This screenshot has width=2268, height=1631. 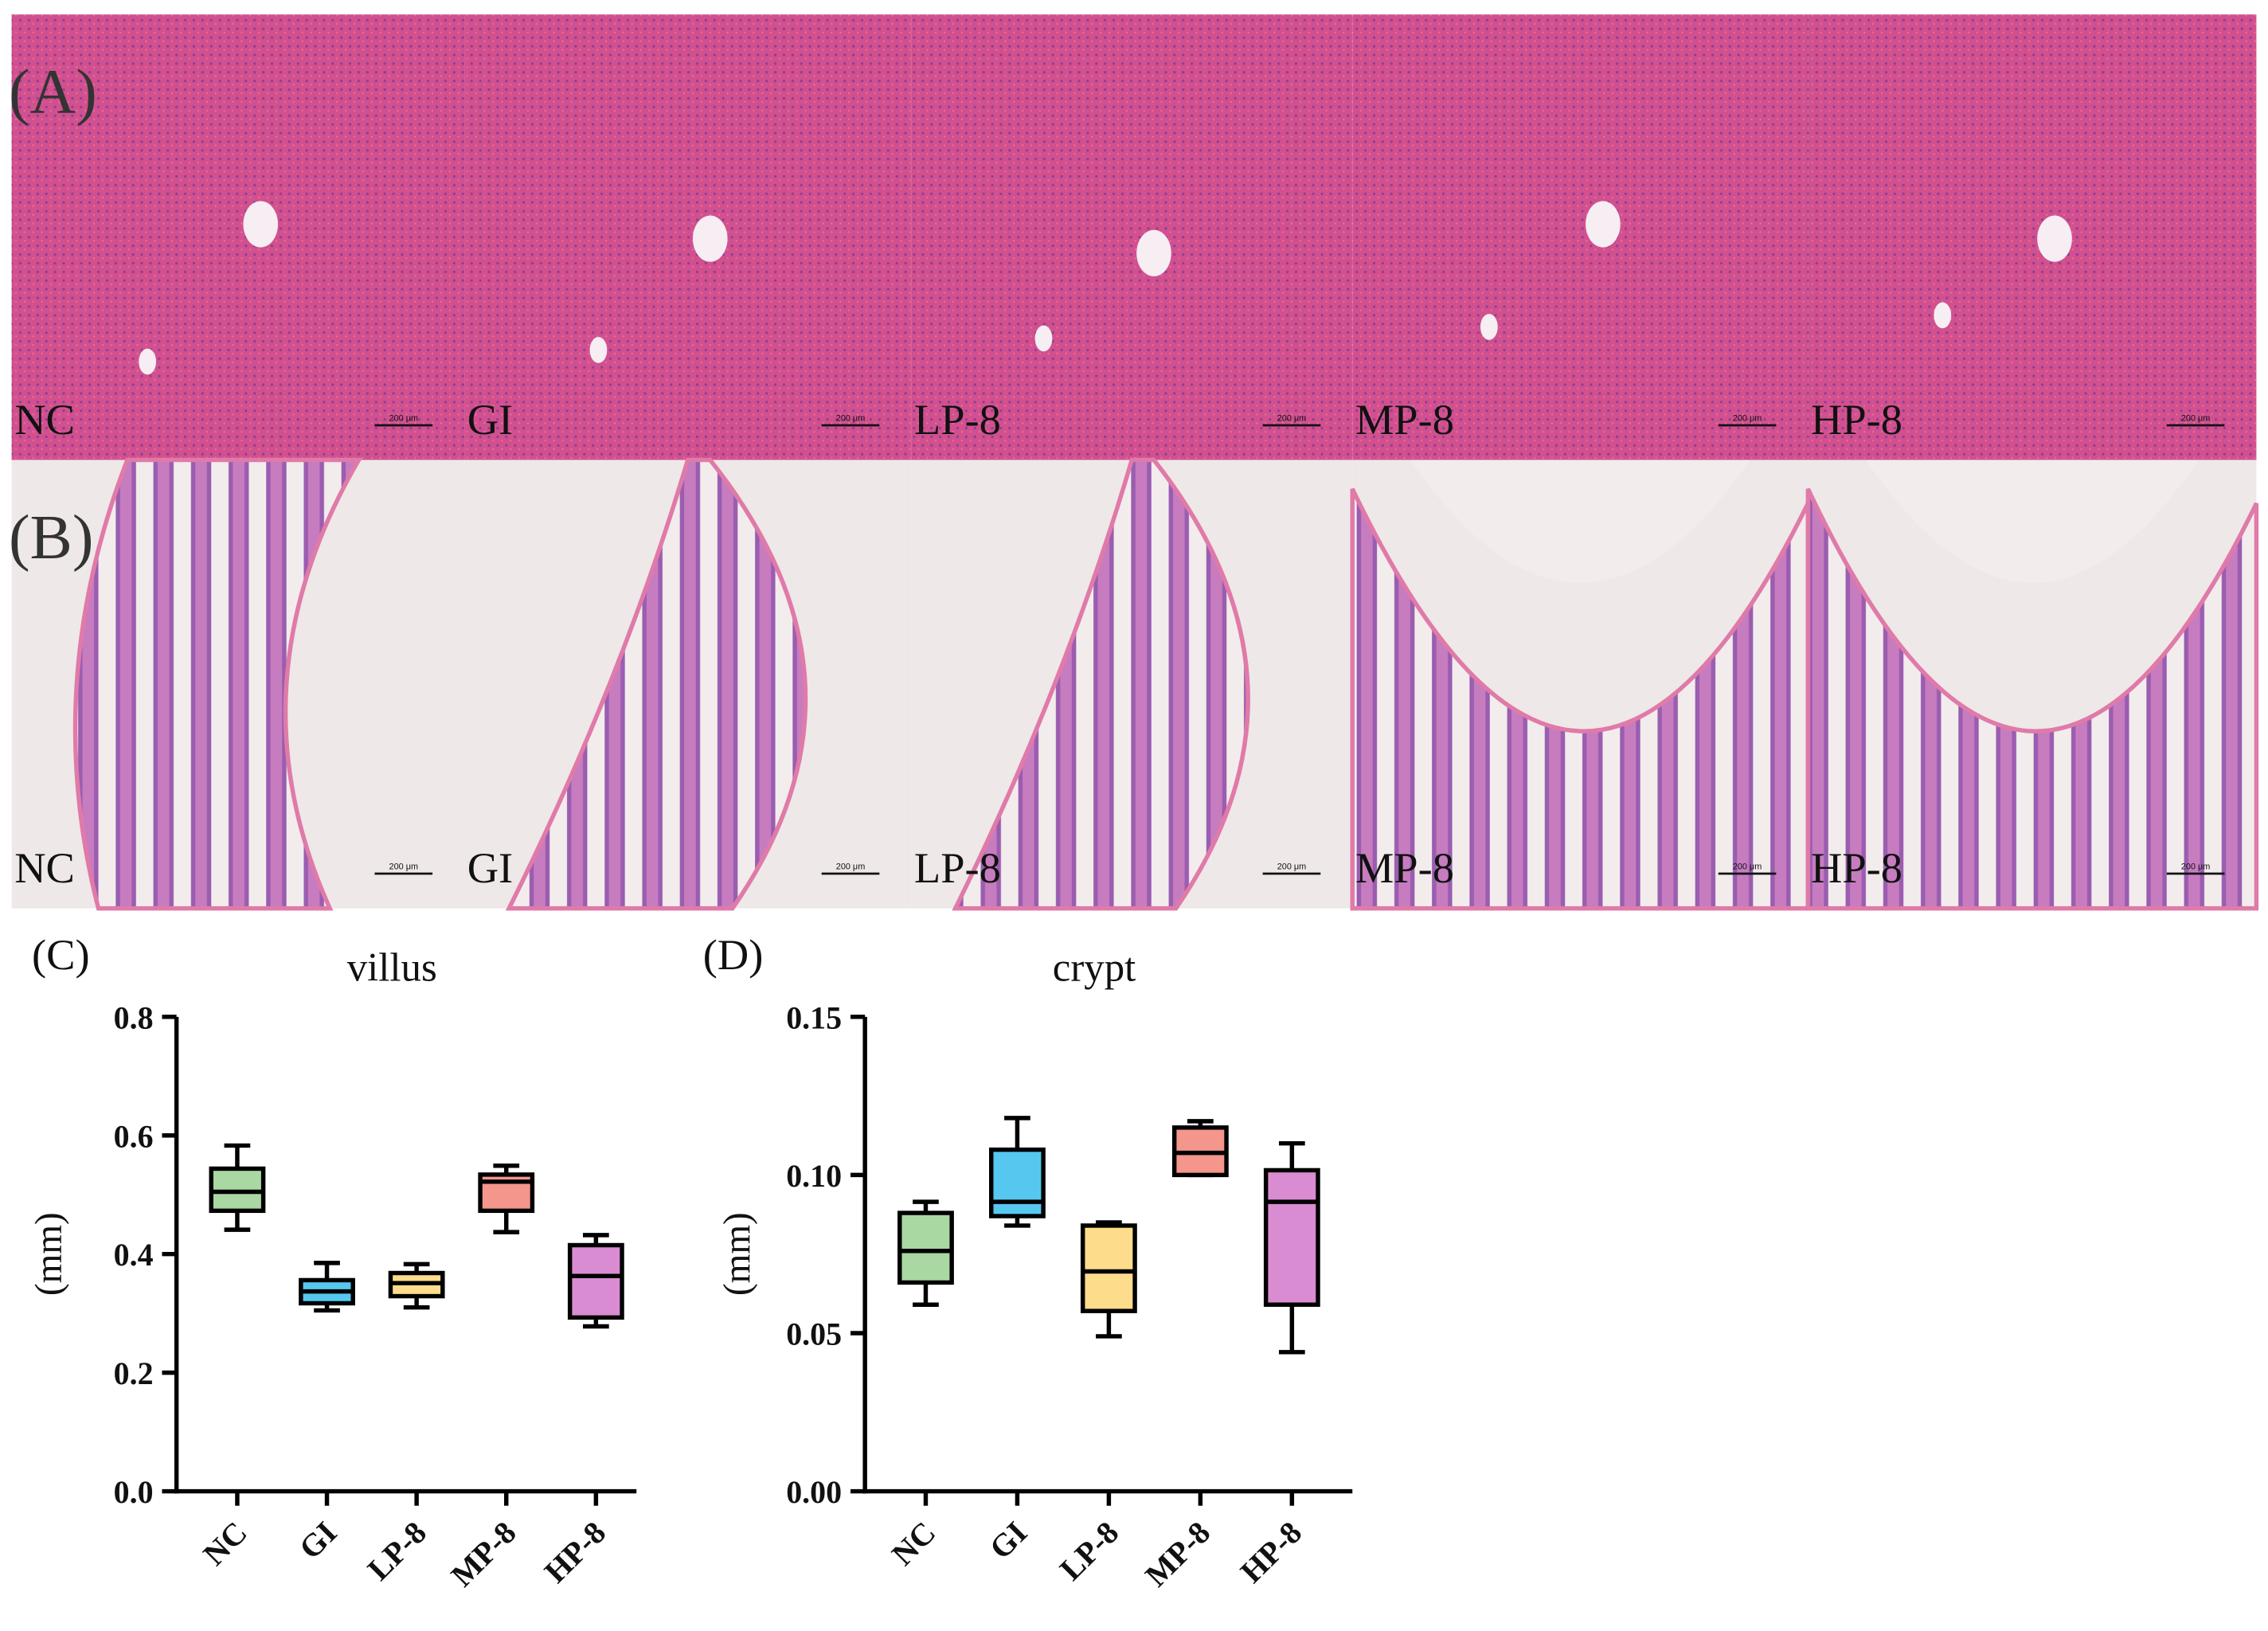 I want to click on y-tick-label: 0.0, so click(x=134, y=1492).